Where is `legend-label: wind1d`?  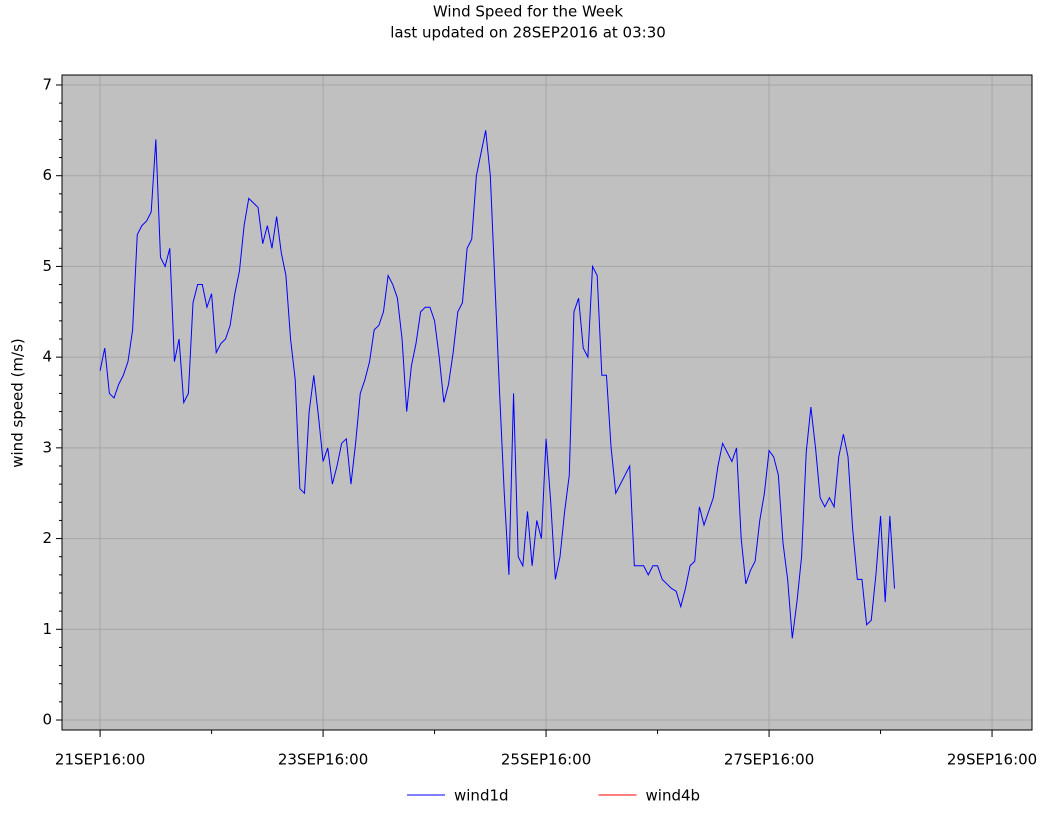 legend-label: wind1d is located at coordinates (481, 796).